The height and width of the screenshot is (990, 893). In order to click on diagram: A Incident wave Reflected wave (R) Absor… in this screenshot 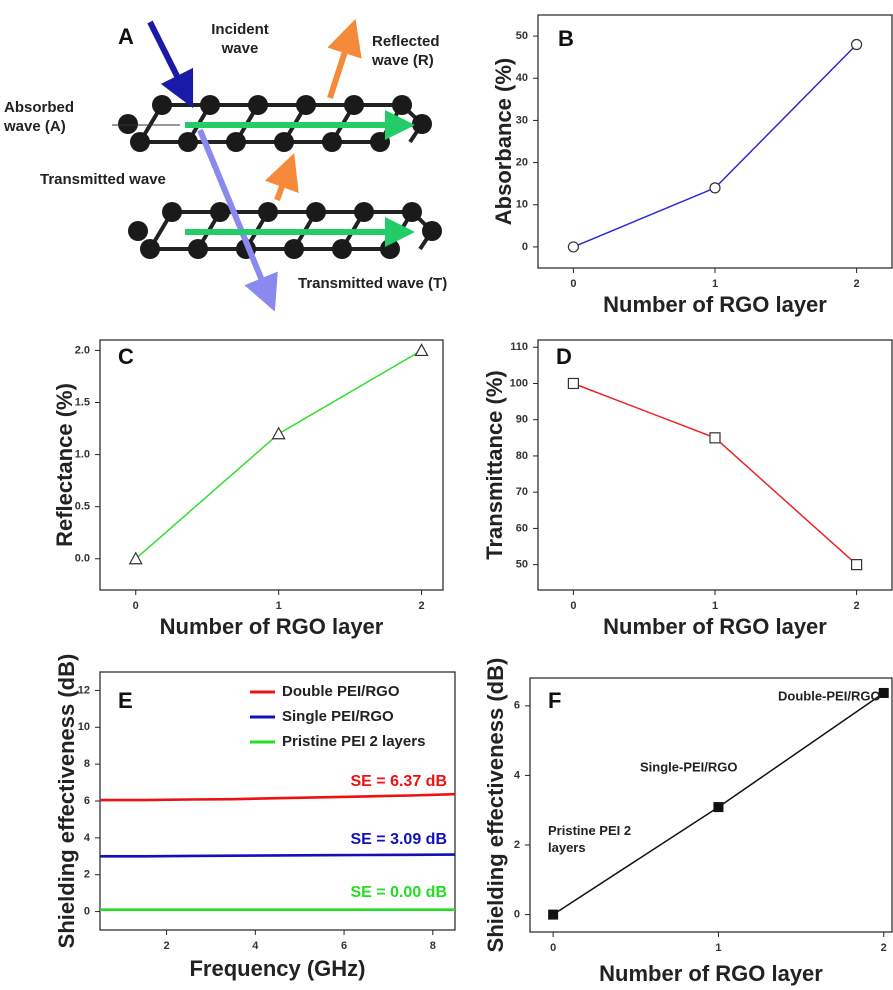, I will do `click(225, 165)`.